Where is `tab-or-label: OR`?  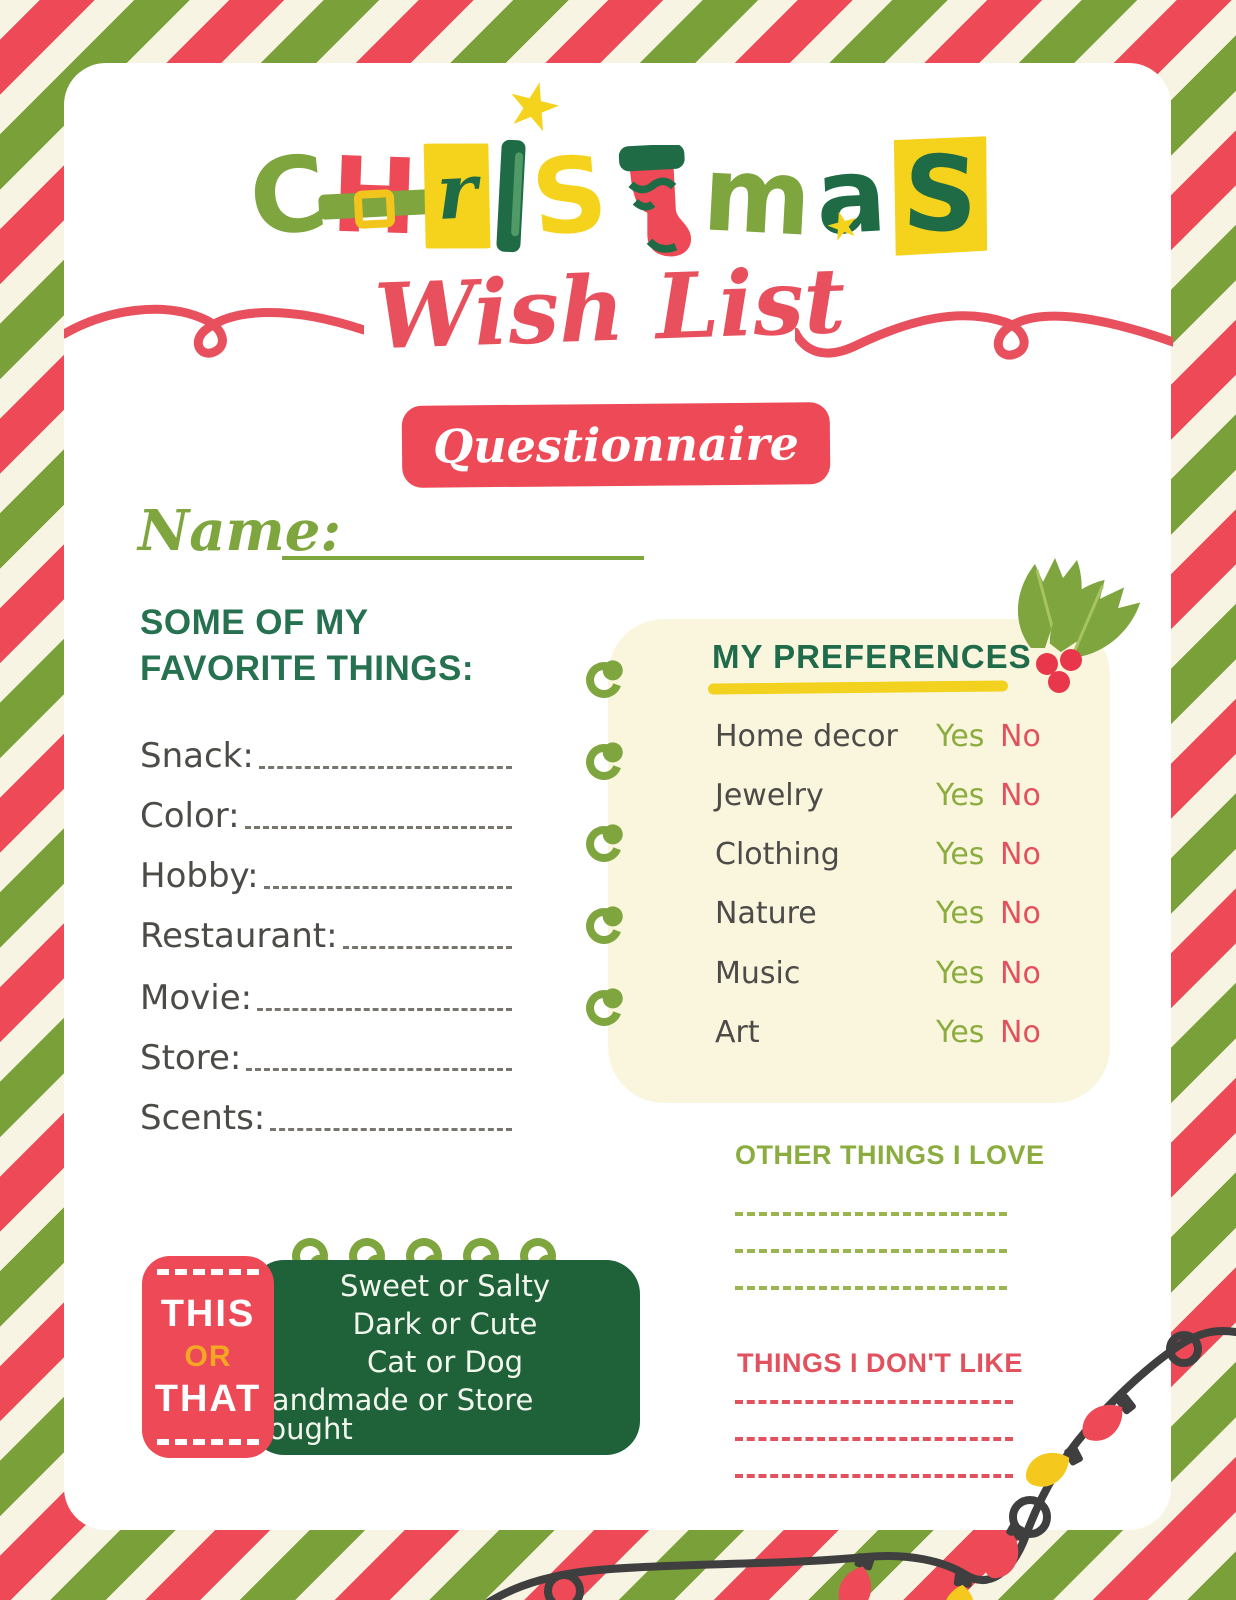
tab-or-label: OR is located at coordinates (208, 1356).